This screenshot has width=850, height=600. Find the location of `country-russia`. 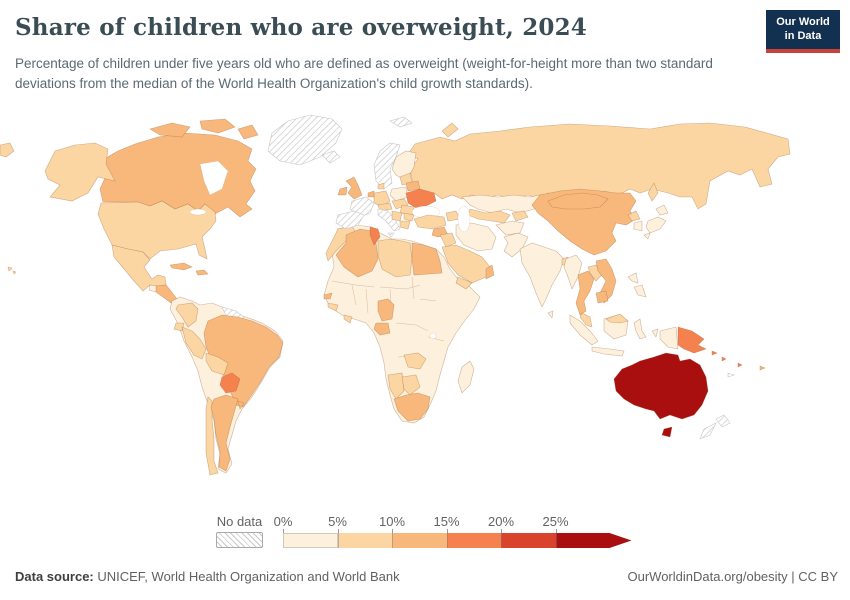

country-russia is located at coordinates (599, 166).